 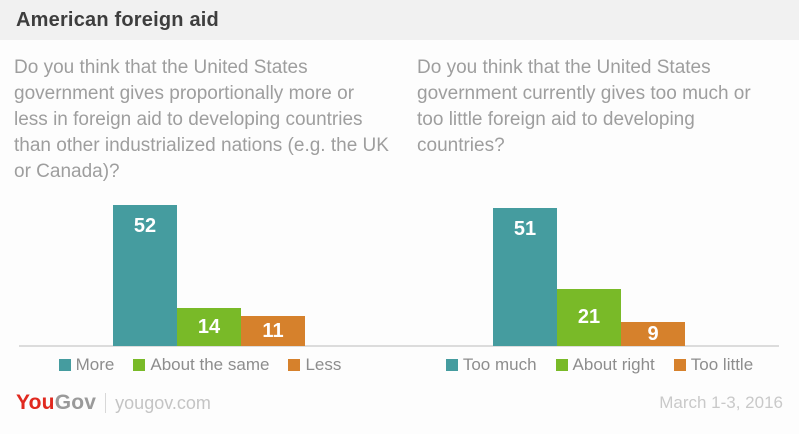 What do you see at coordinates (145, 275) in the screenshot?
I see `bar-more: 52` at bounding box center [145, 275].